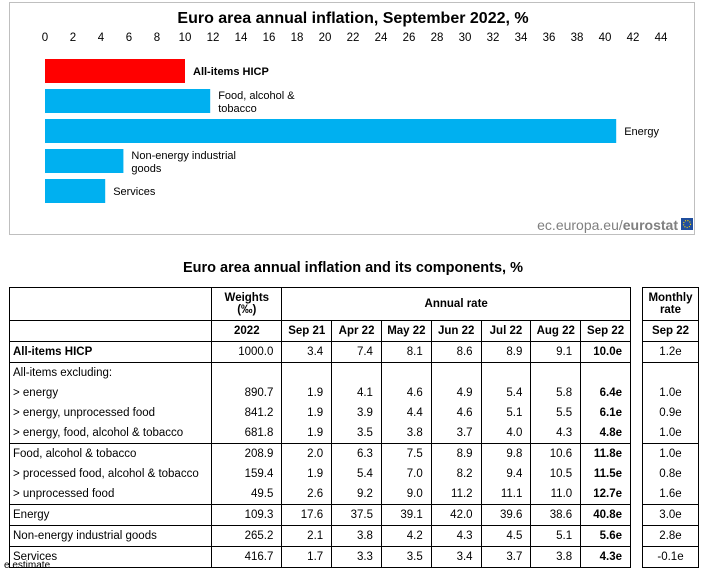 Image resolution: width=706 pixels, height=572 pixels. I want to click on rate-cell: 9.1, so click(556, 352).